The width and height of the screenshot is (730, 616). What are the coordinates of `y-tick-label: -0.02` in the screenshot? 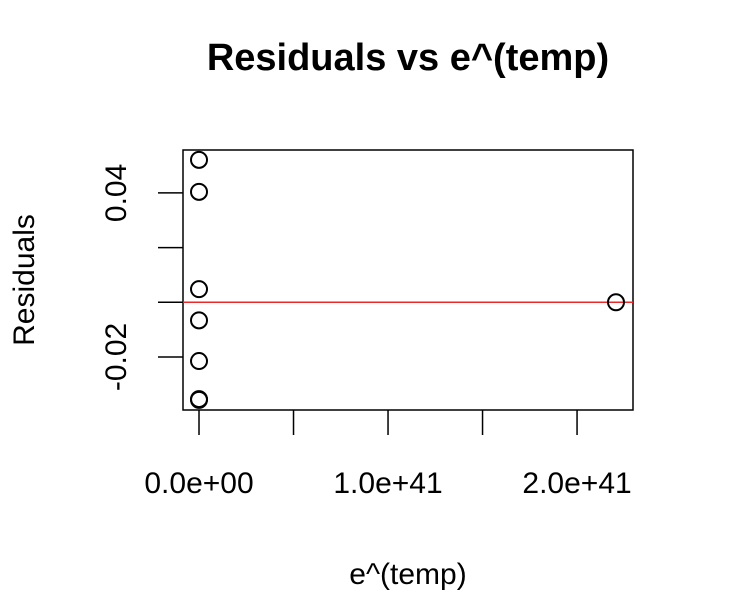 It's located at (116, 357).